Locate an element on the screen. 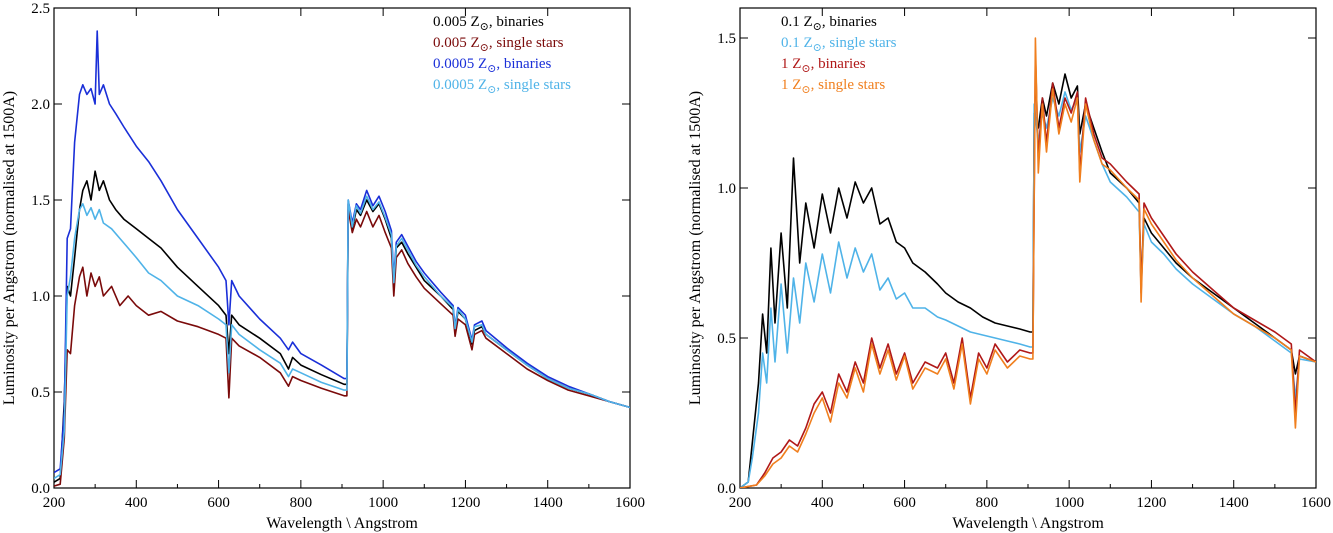 The height and width of the screenshot is (533, 1333). legend-entry-0: 0.005 Z⊙, binaries is located at coordinates (488, 23).